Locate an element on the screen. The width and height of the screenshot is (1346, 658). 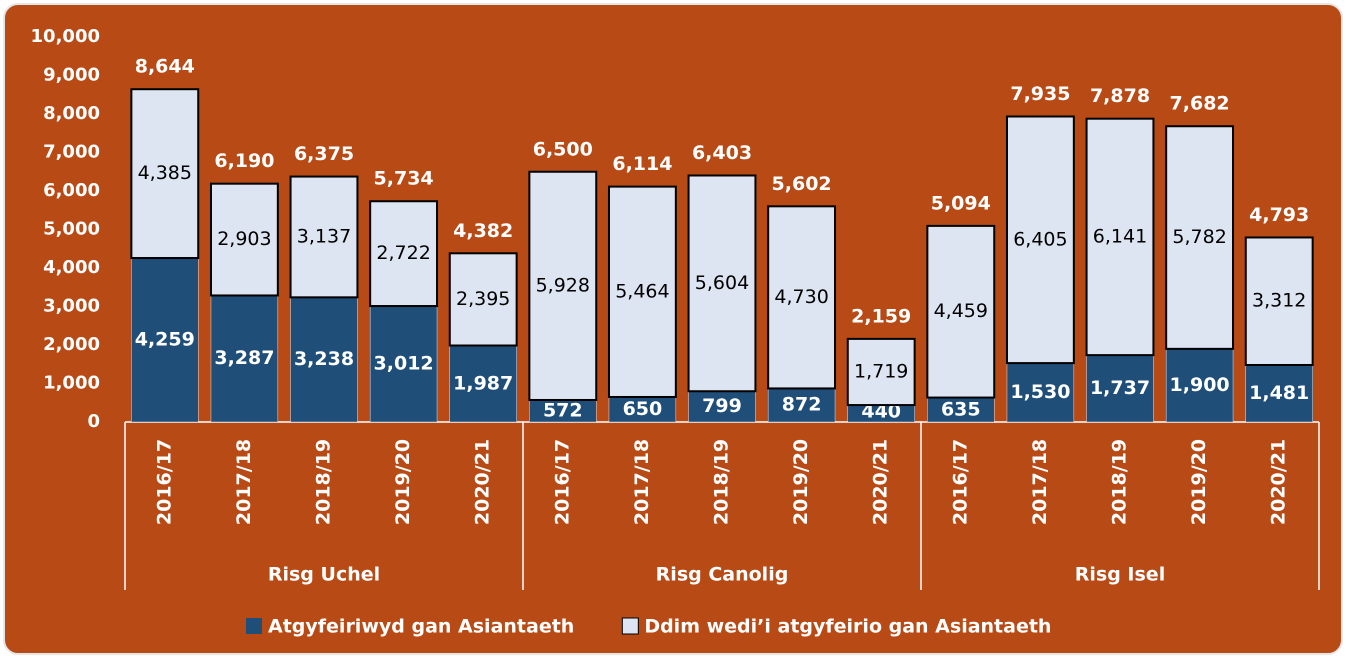
total-label: 7,935 is located at coordinates (1040, 94).